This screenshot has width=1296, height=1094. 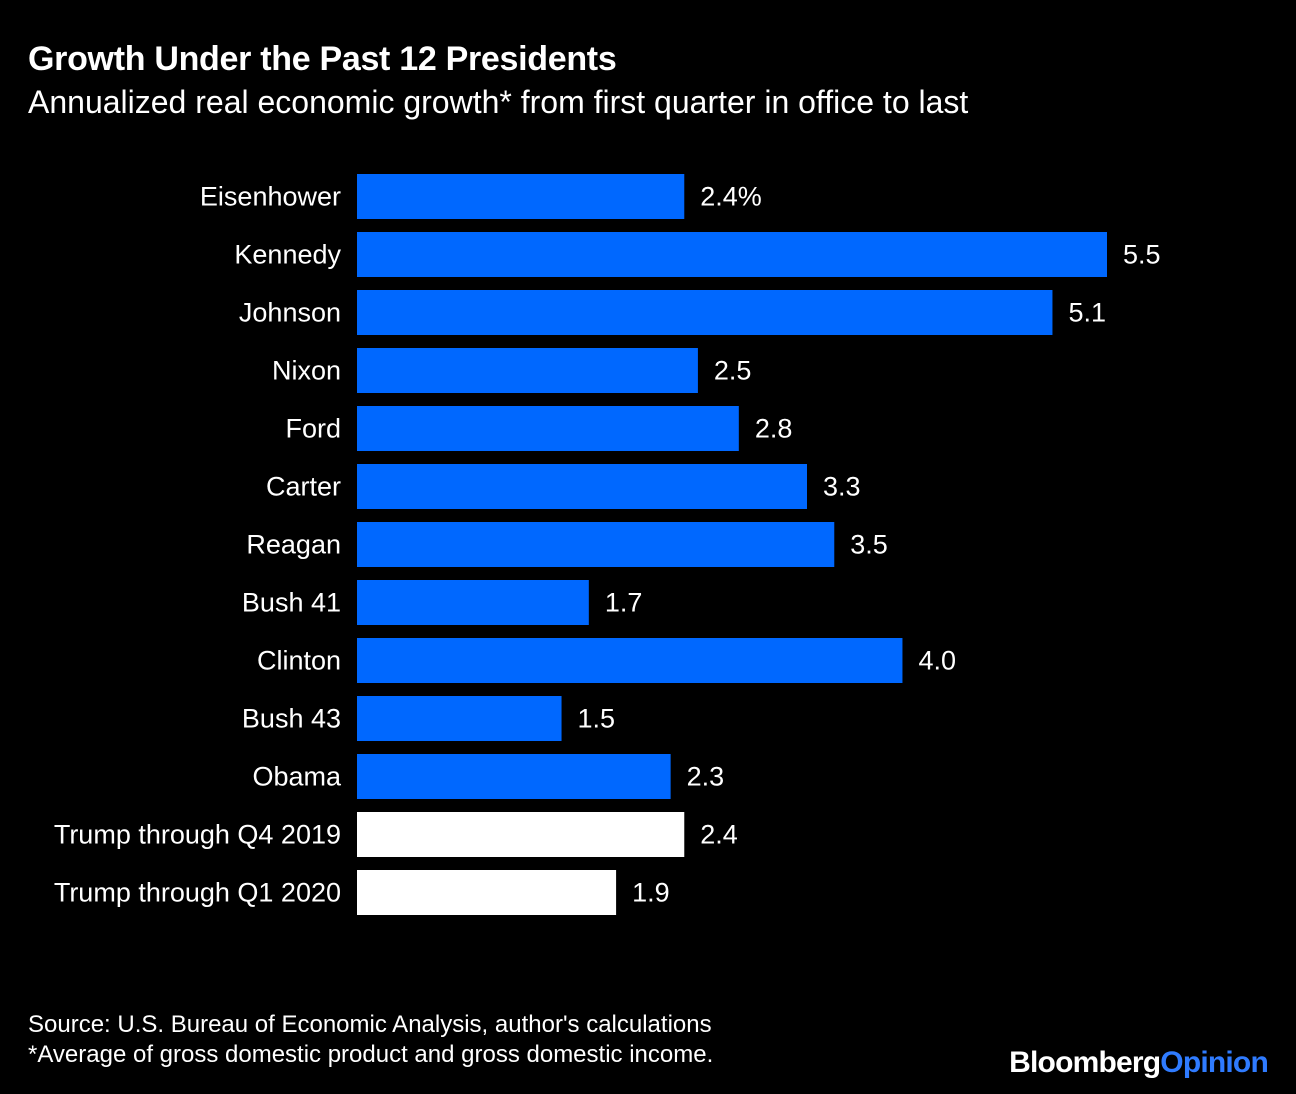 I want to click on logo-brand: Bloomberg, so click(x=1085, y=1062).